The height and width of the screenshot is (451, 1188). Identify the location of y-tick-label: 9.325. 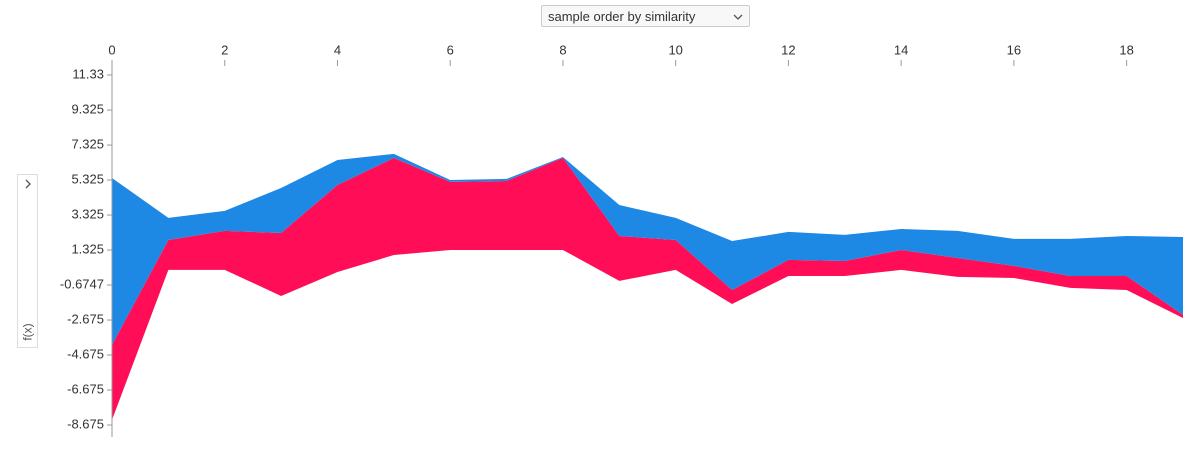
(87, 108).